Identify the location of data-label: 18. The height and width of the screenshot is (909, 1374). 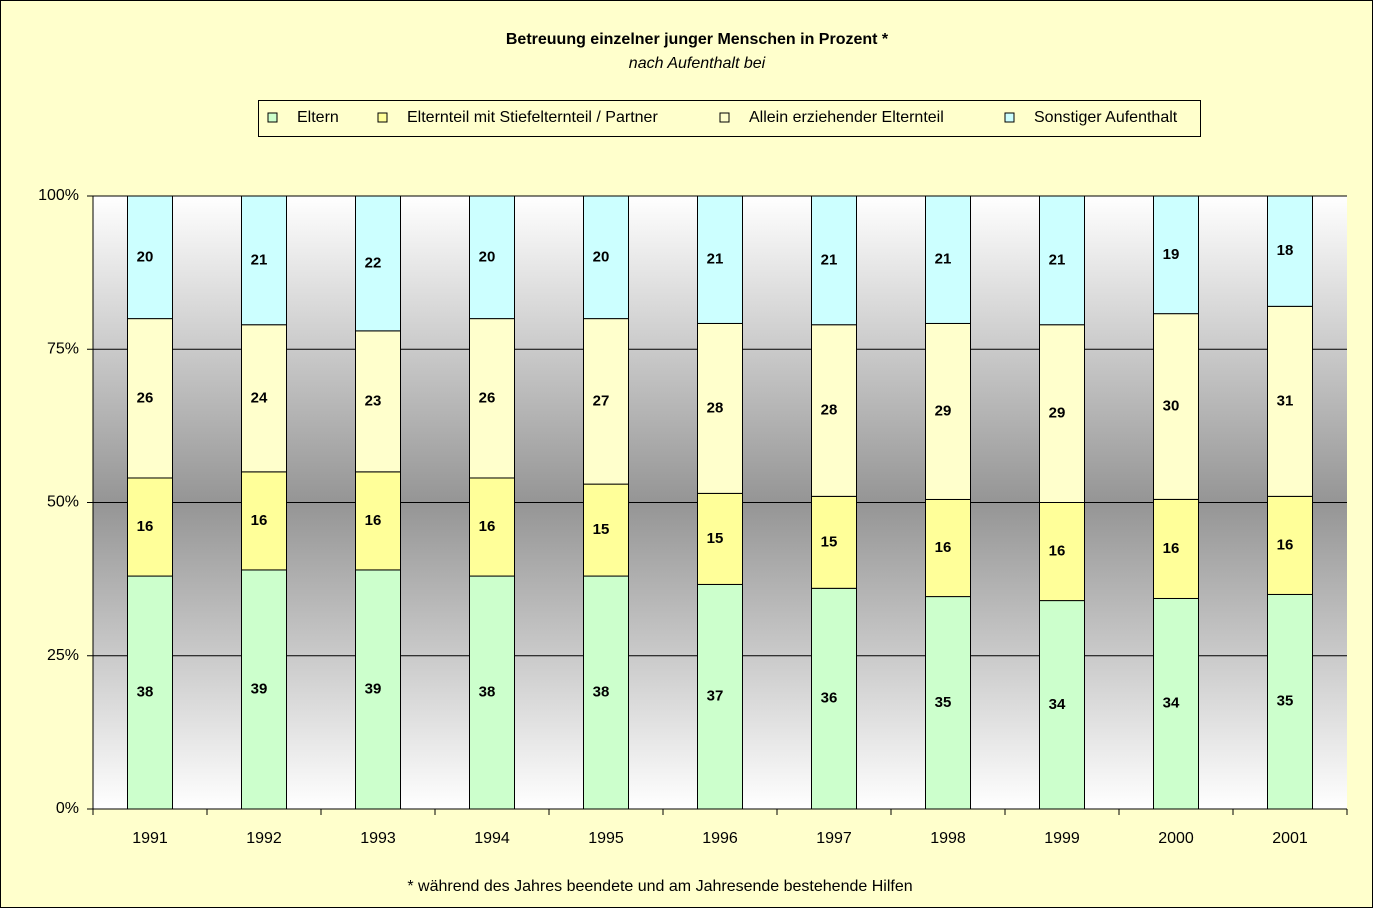
(1285, 250).